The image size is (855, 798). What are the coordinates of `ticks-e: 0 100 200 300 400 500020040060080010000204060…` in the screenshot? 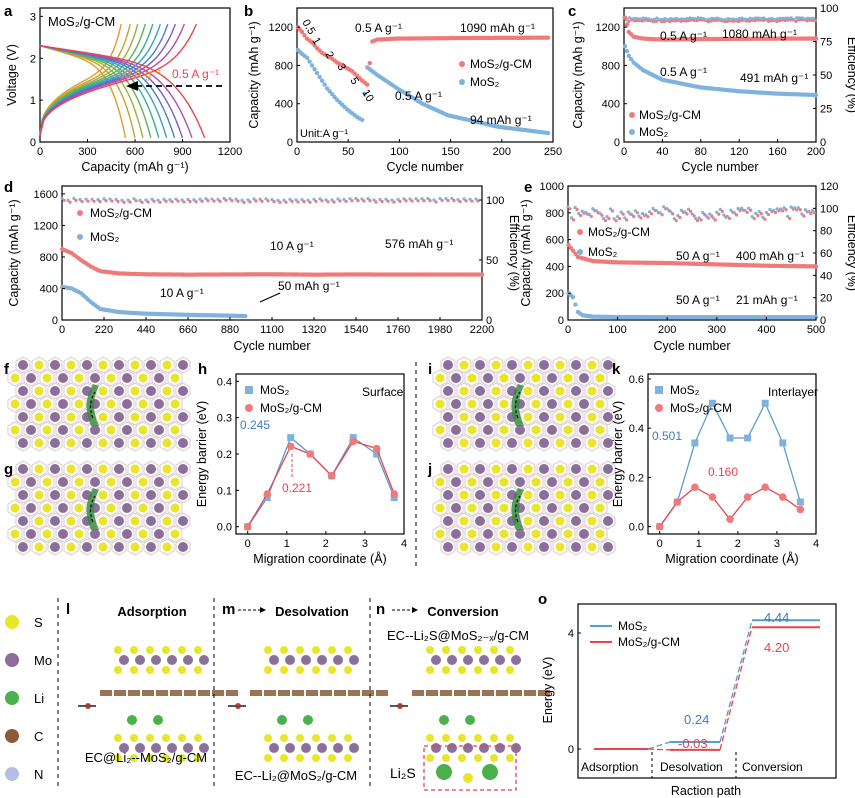 It's located at (689, 258).